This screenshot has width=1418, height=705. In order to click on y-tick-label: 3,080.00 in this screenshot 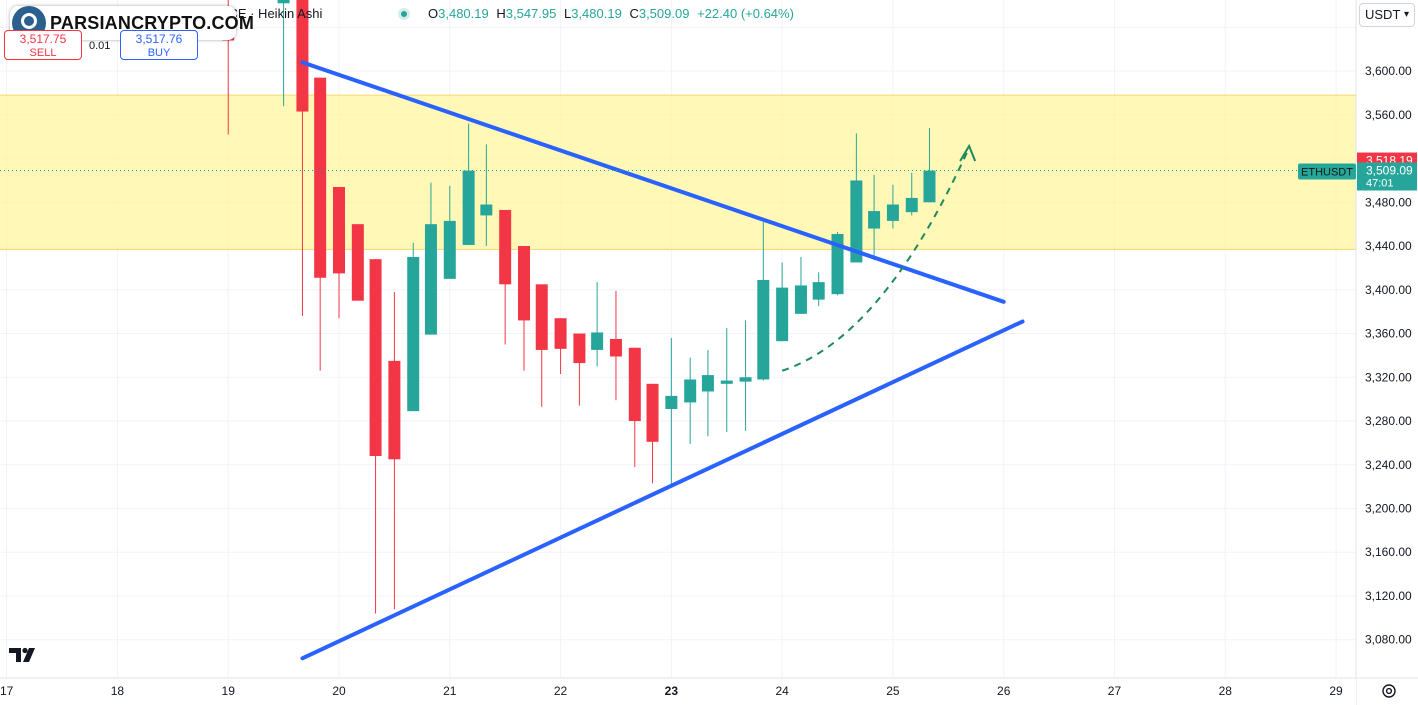, I will do `click(1388, 640)`.